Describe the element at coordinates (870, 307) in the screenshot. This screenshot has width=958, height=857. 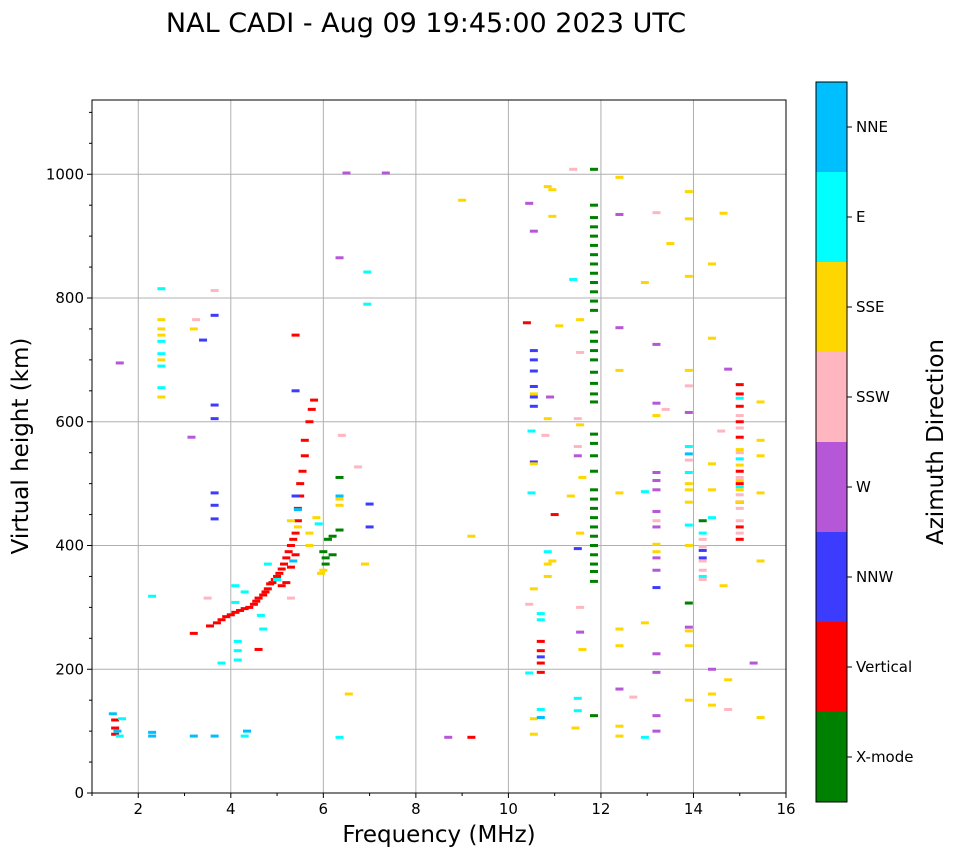
I see `colorbar-label: SSE` at that location.